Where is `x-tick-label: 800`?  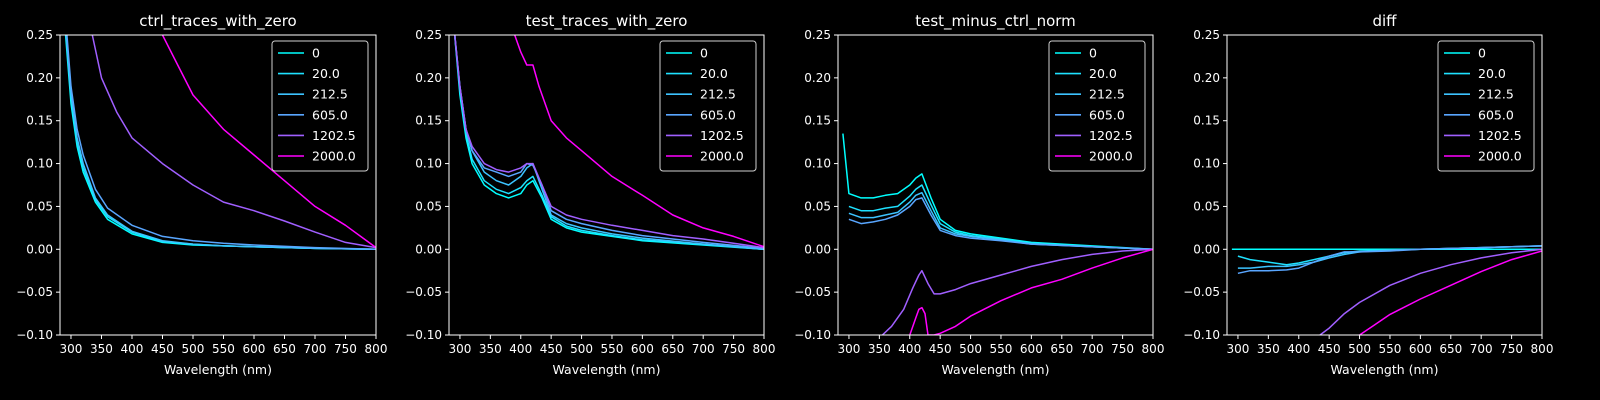 x-tick-label: 800 is located at coordinates (376, 349).